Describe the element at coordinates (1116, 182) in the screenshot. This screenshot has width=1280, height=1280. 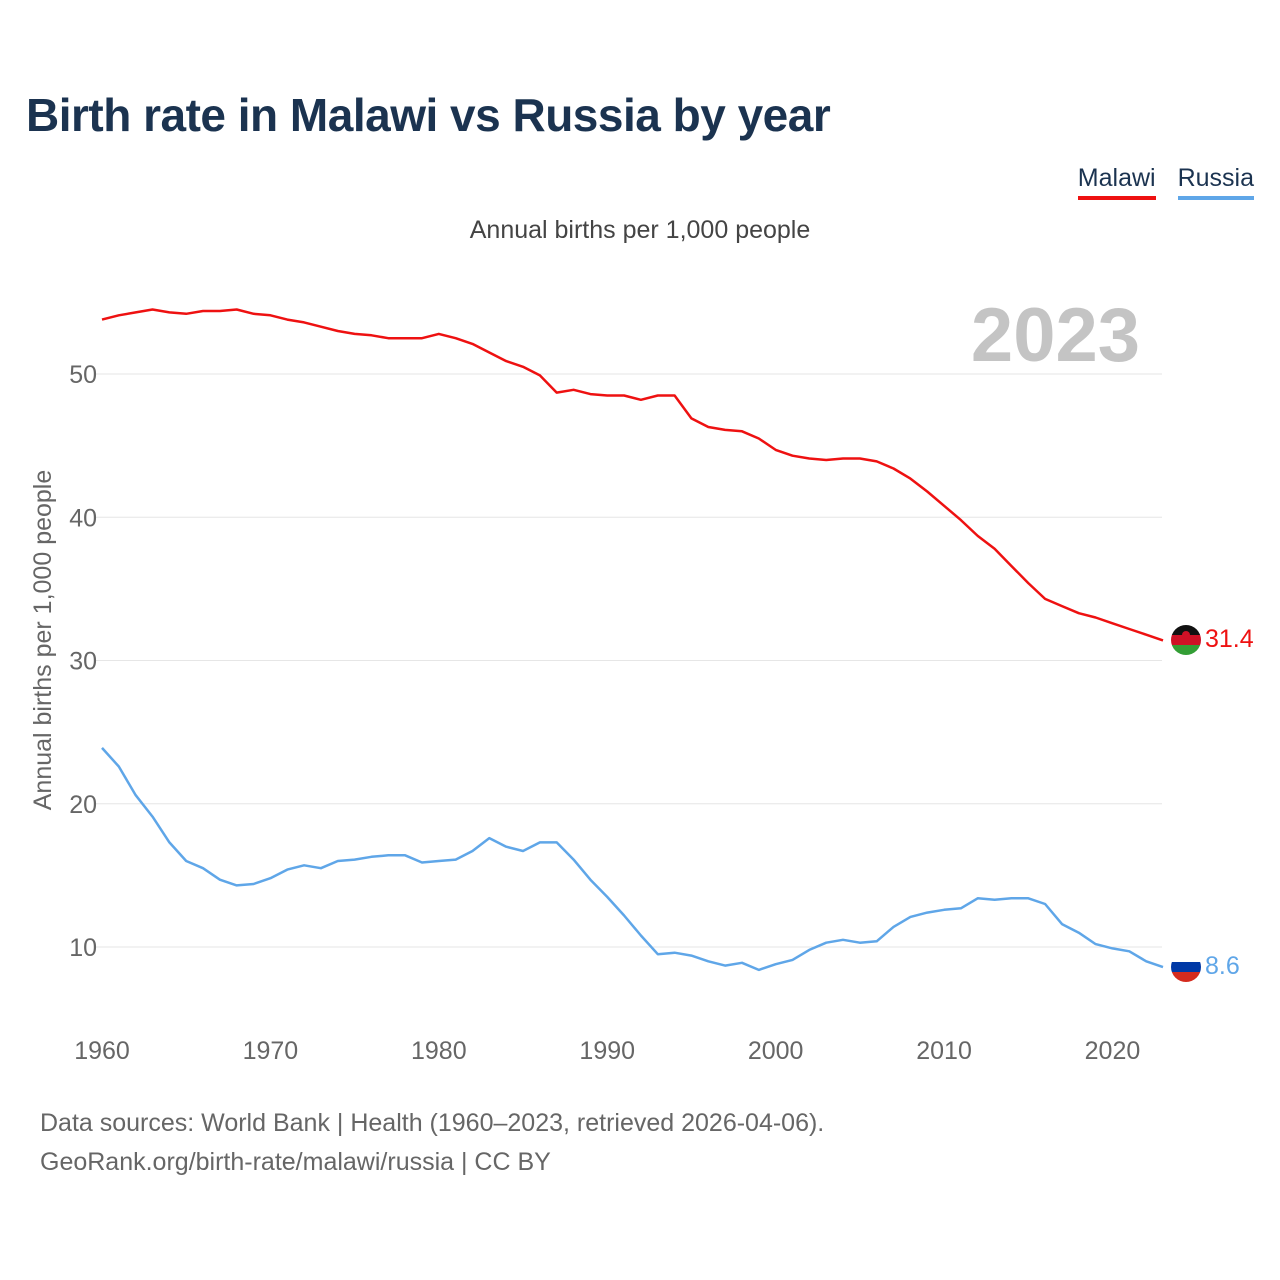
I see `legend-item-malawi: Malawi` at that location.